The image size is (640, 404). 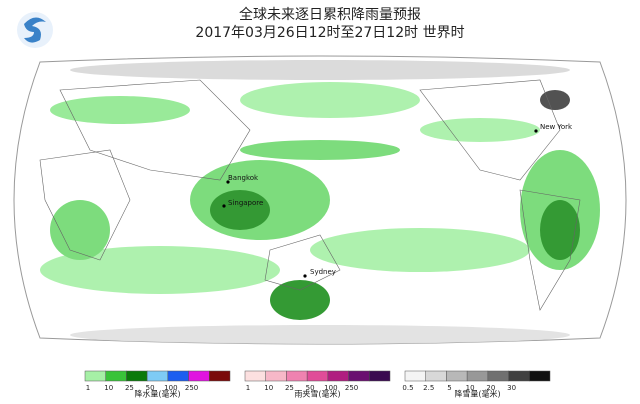 What do you see at coordinates (317, 394) in the screenshot?
I see `legend-label: 雨夹雪(毫米)` at bounding box center [317, 394].